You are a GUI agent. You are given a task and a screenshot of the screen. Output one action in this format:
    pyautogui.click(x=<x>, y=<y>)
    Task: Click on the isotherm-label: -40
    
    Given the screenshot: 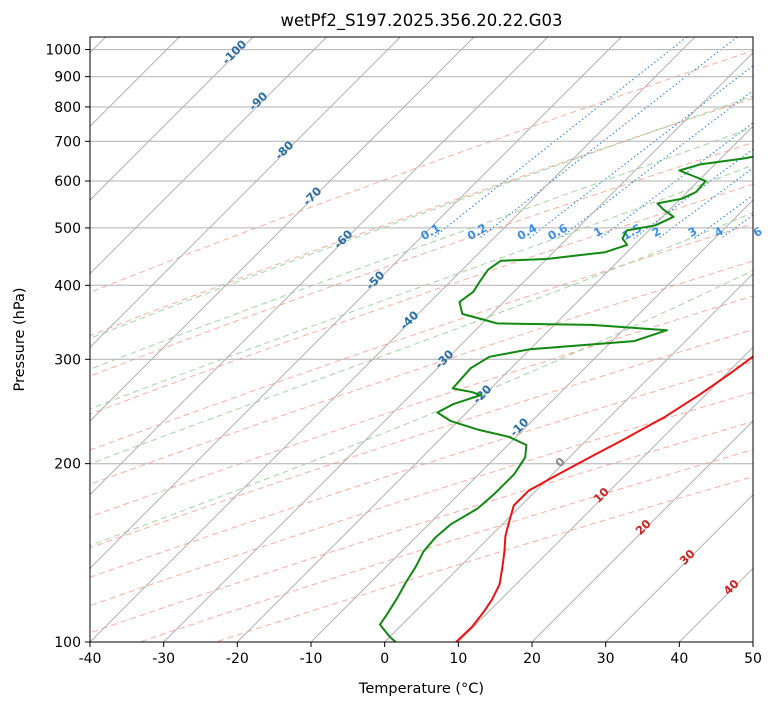 What is the action you would take?
    pyautogui.click(x=409, y=320)
    